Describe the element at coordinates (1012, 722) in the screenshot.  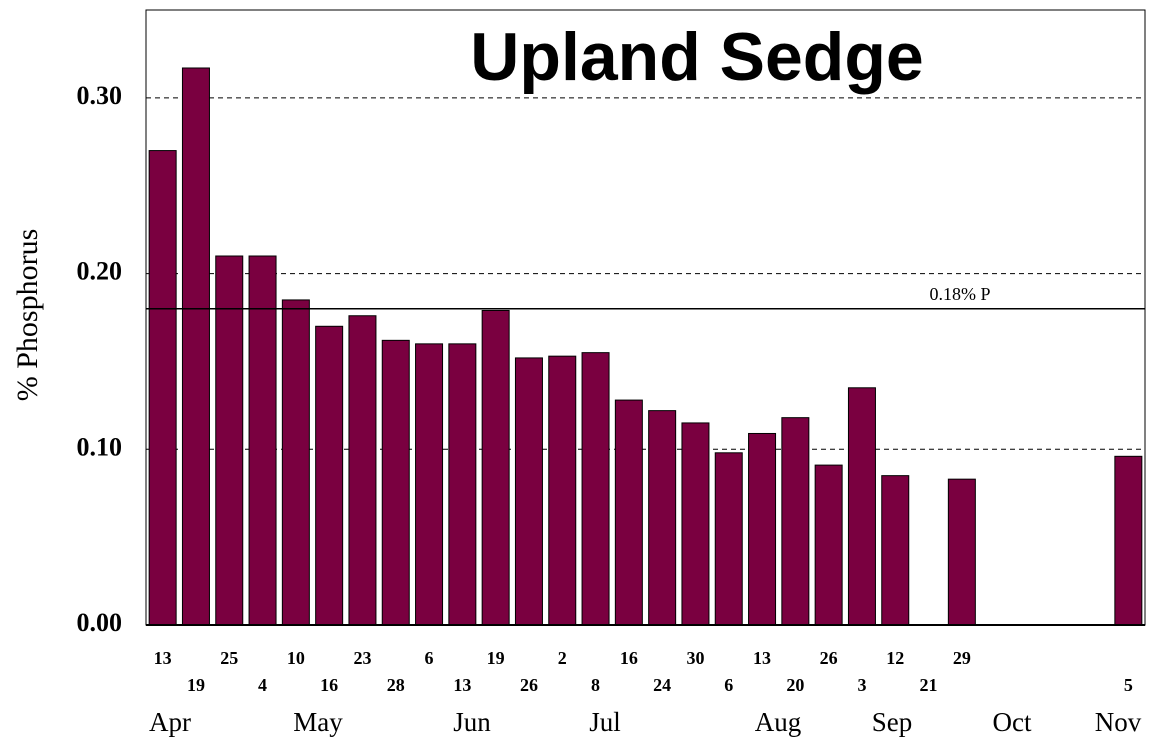
I see `month-label: Oct` at that location.